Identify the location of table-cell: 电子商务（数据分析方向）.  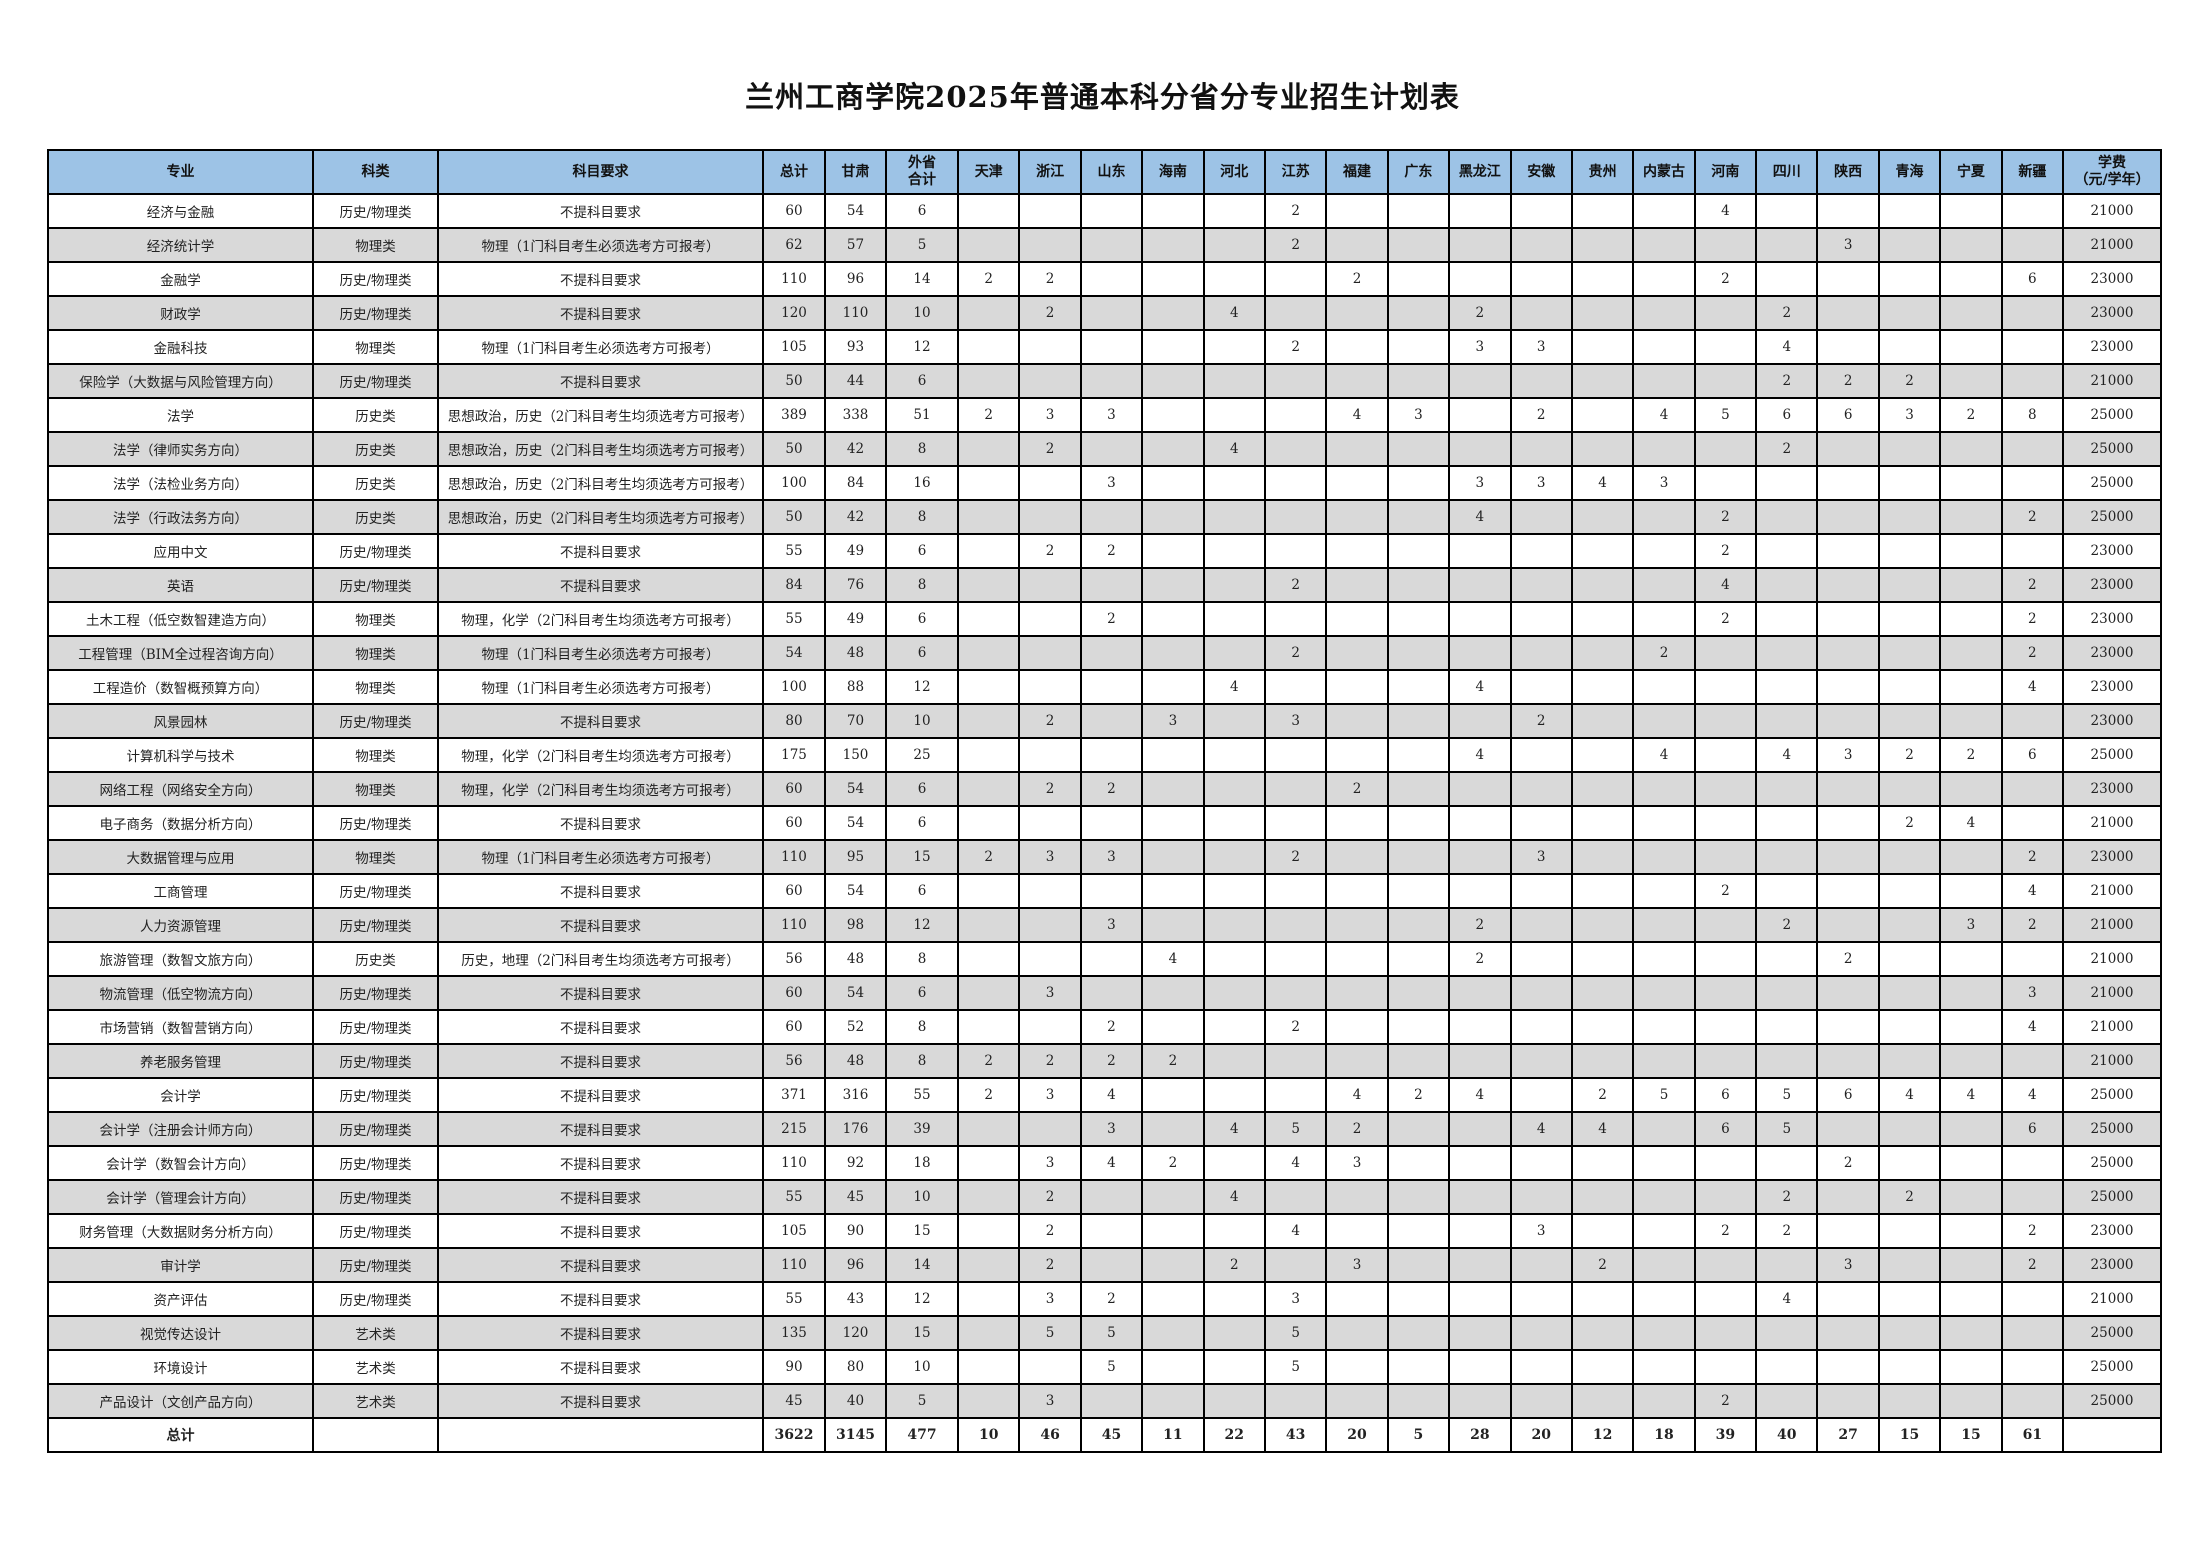
(180, 823).